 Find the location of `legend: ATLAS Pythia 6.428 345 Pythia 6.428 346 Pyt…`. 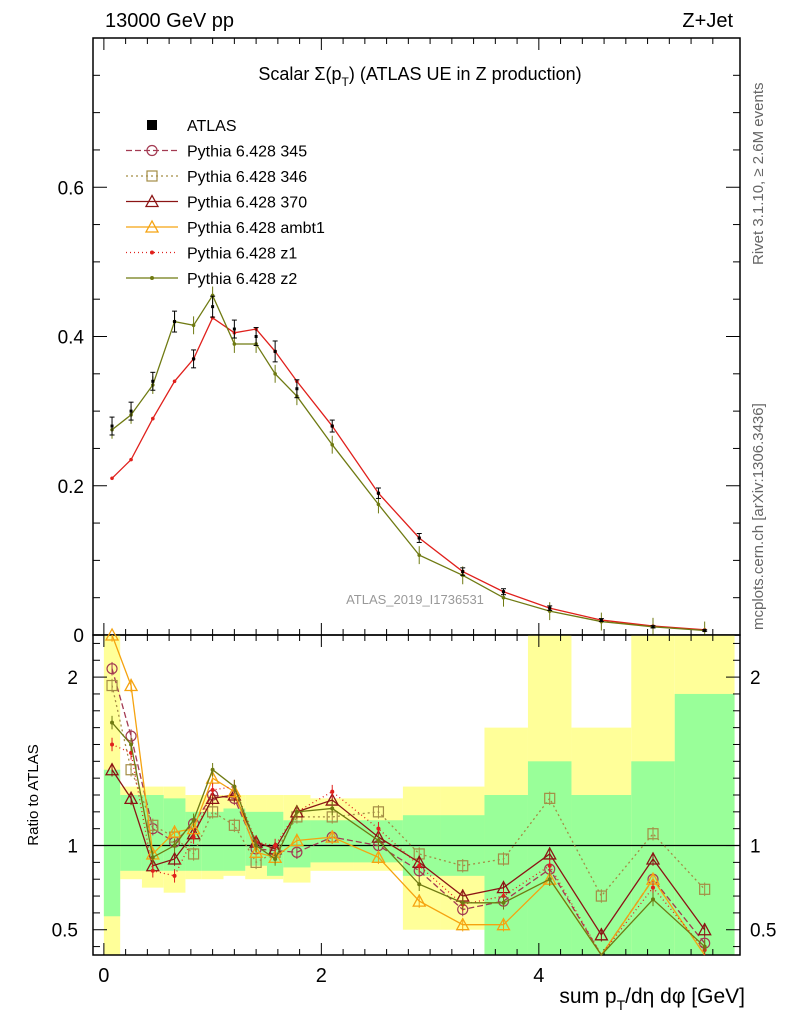

legend: ATLAS Pythia 6.428 345 Pythia 6.428 346 Pyt… is located at coordinates (225, 203).